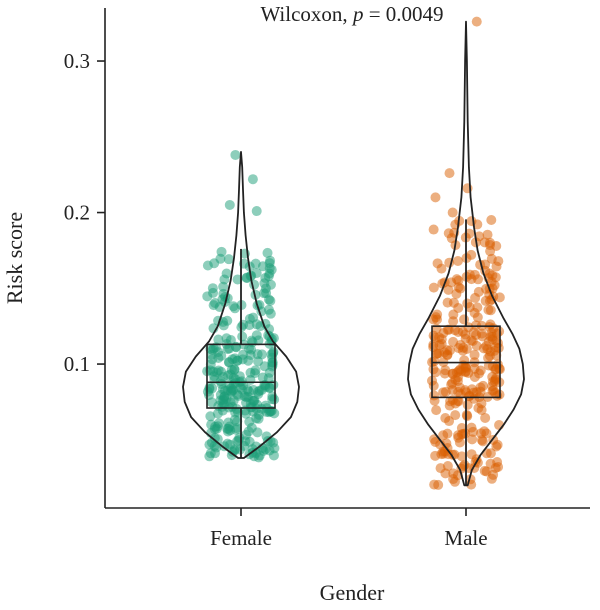 Image resolution: width=600 pixels, height=610 pixels. Describe the element at coordinates (351, 14) in the screenshot. I see `wilcoxon-annotation: Wilcoxon, p = 0.0049` at that location.